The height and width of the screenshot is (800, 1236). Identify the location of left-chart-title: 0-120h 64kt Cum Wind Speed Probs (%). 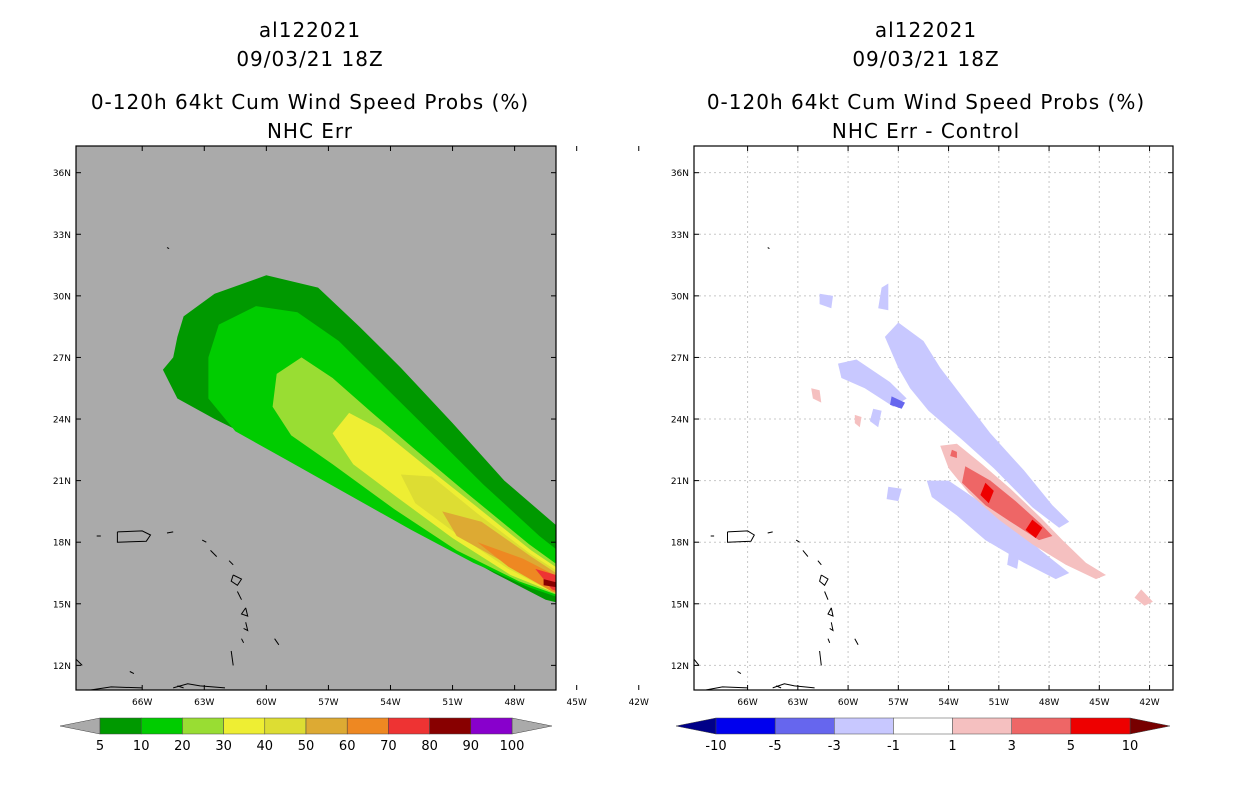
(310, 102).